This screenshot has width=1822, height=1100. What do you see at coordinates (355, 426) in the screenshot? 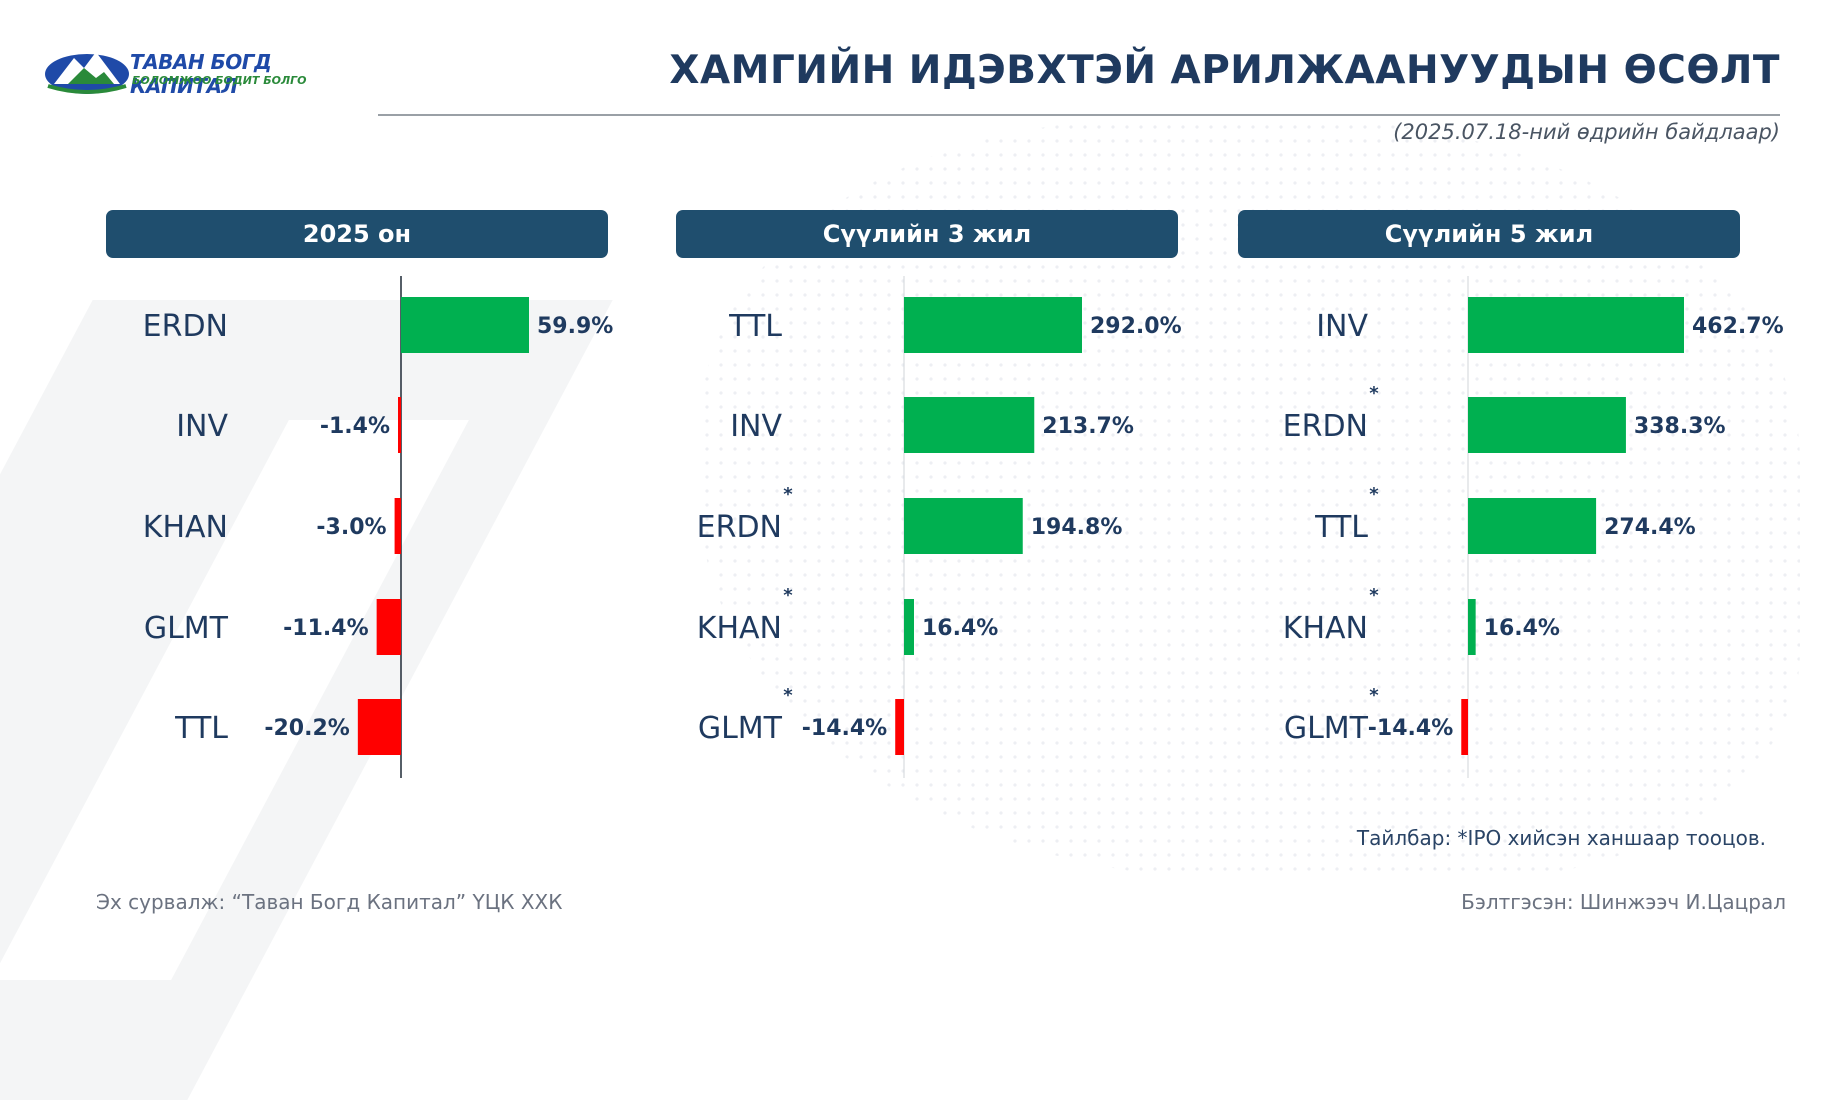
I see `value-label: -1.4%` at bounding box center [355, 426].